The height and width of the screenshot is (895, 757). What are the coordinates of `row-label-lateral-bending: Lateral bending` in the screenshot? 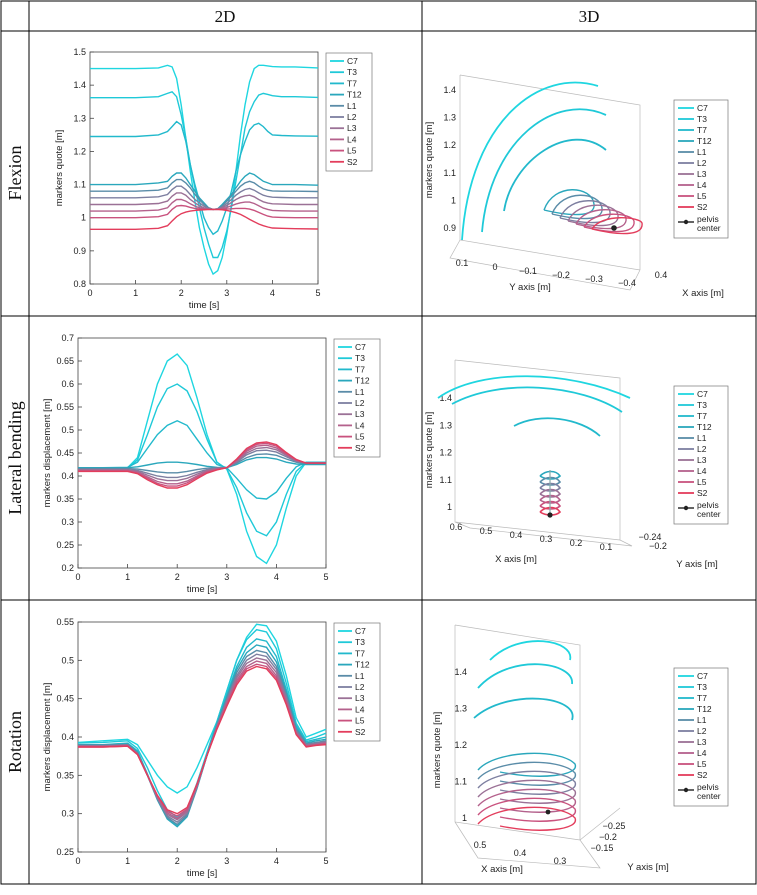 It's located at (15, 457).